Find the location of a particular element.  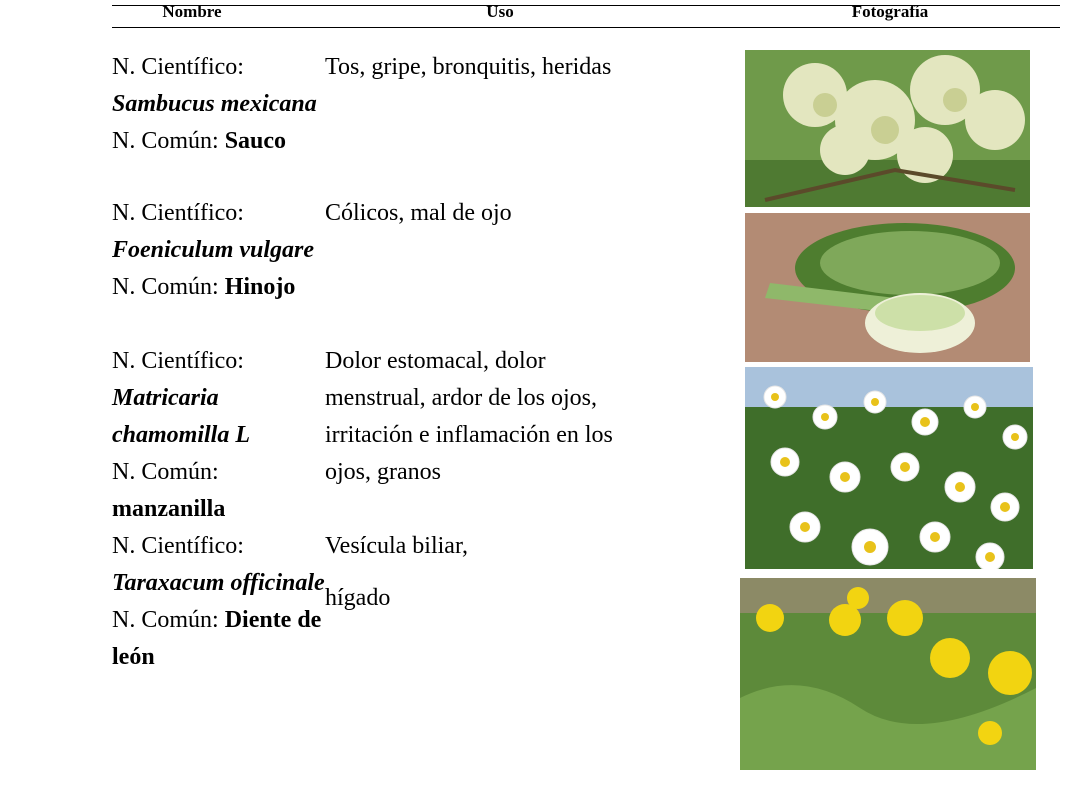

uso-text: Cólicos, mal de ojo is located at coordinates (418, 213).